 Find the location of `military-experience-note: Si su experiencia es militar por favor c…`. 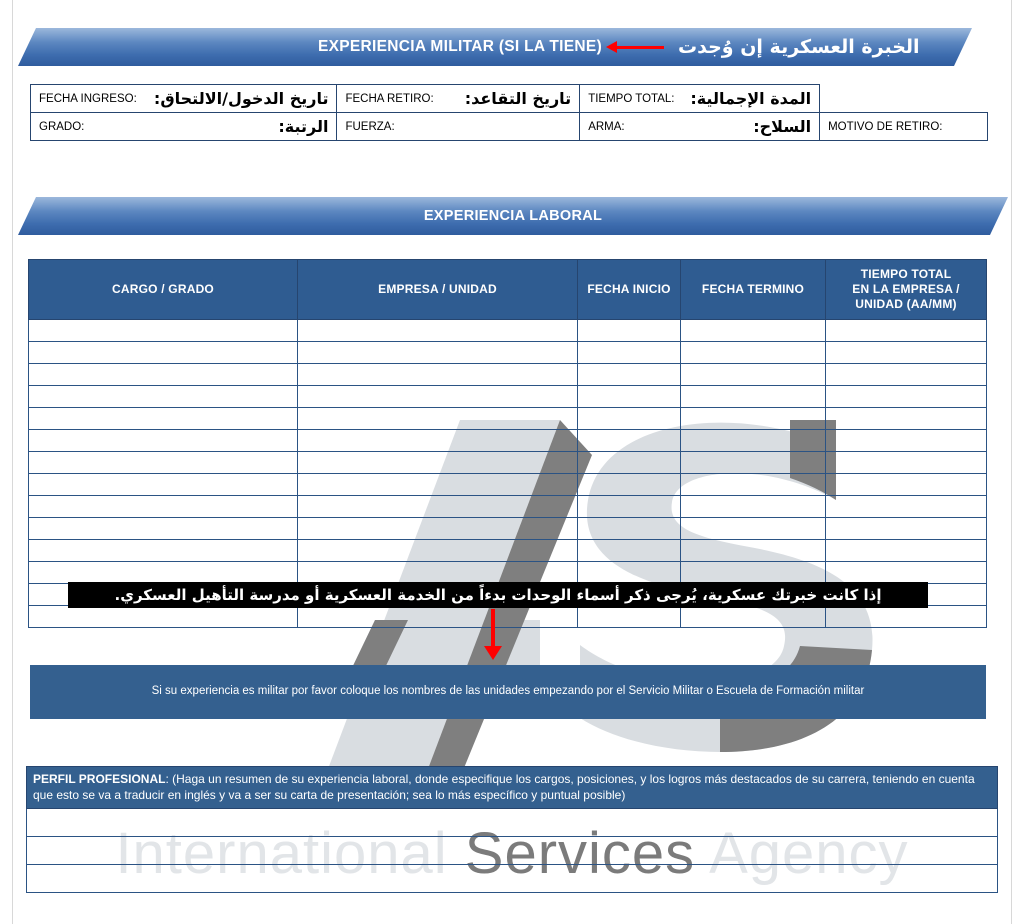

military-experience-note: Si su experiencia es militar por favor c… is located at coordinates (508, 692).